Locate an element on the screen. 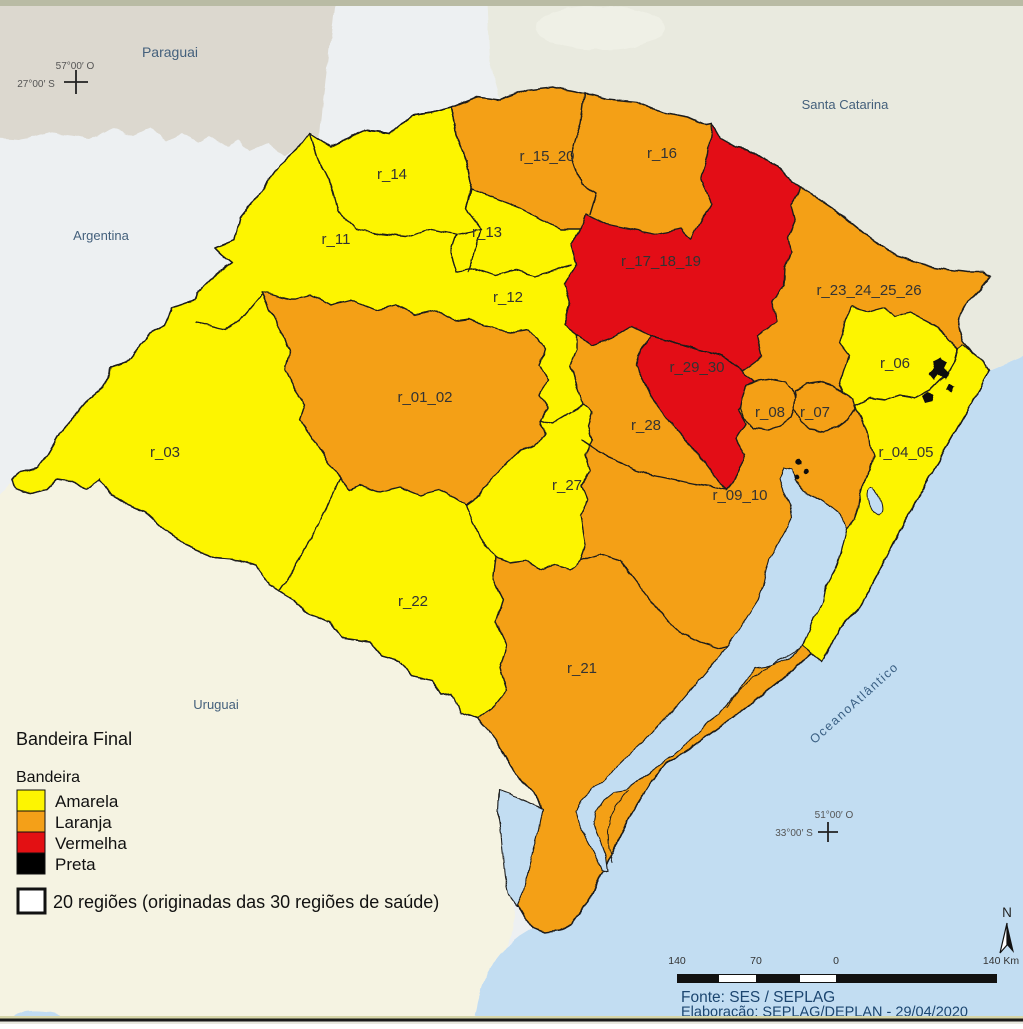 The height and width of the screenshot is (1029, 1023). svg-text: r_17_18_19 is located at coordinates (661, 261).